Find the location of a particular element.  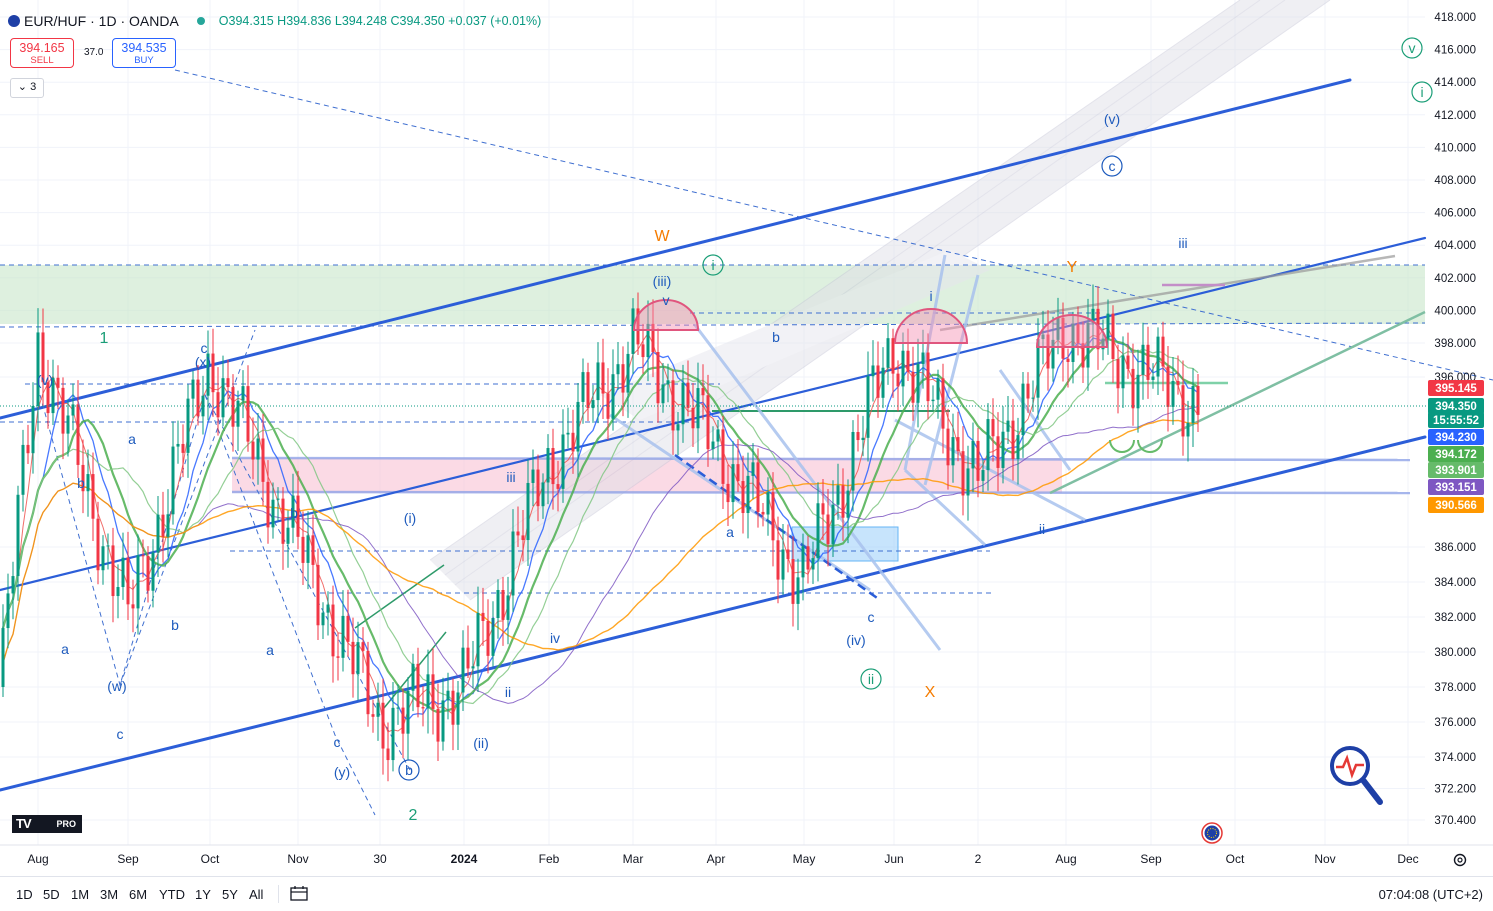

wave-label: (i) is located at coordinates (410, 518).